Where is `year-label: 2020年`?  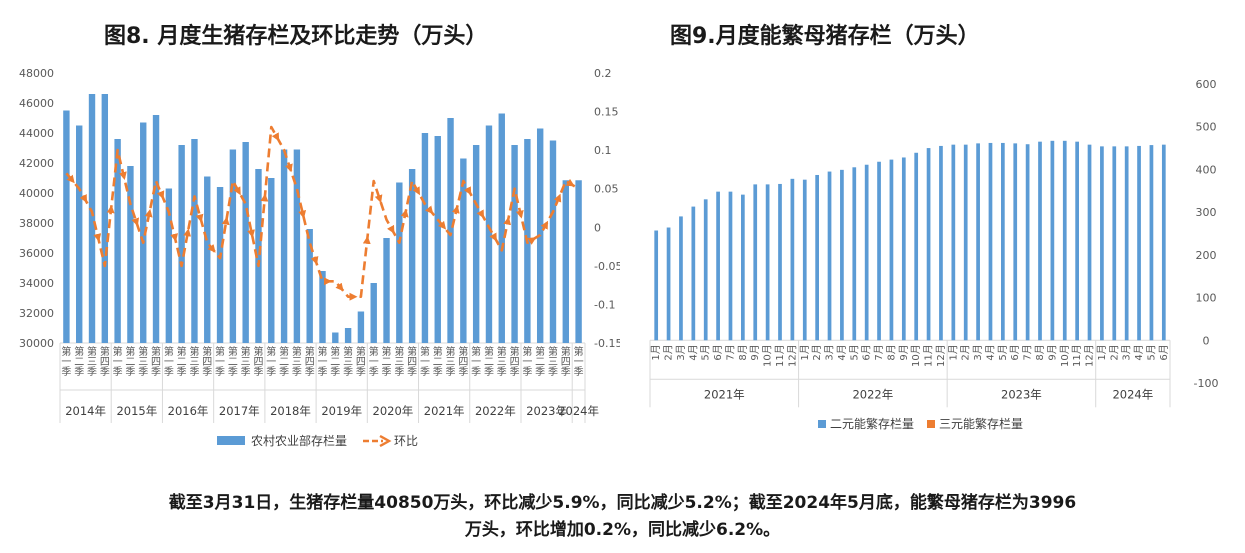 year-label: 2020年 is located at coordinates (393, 411).